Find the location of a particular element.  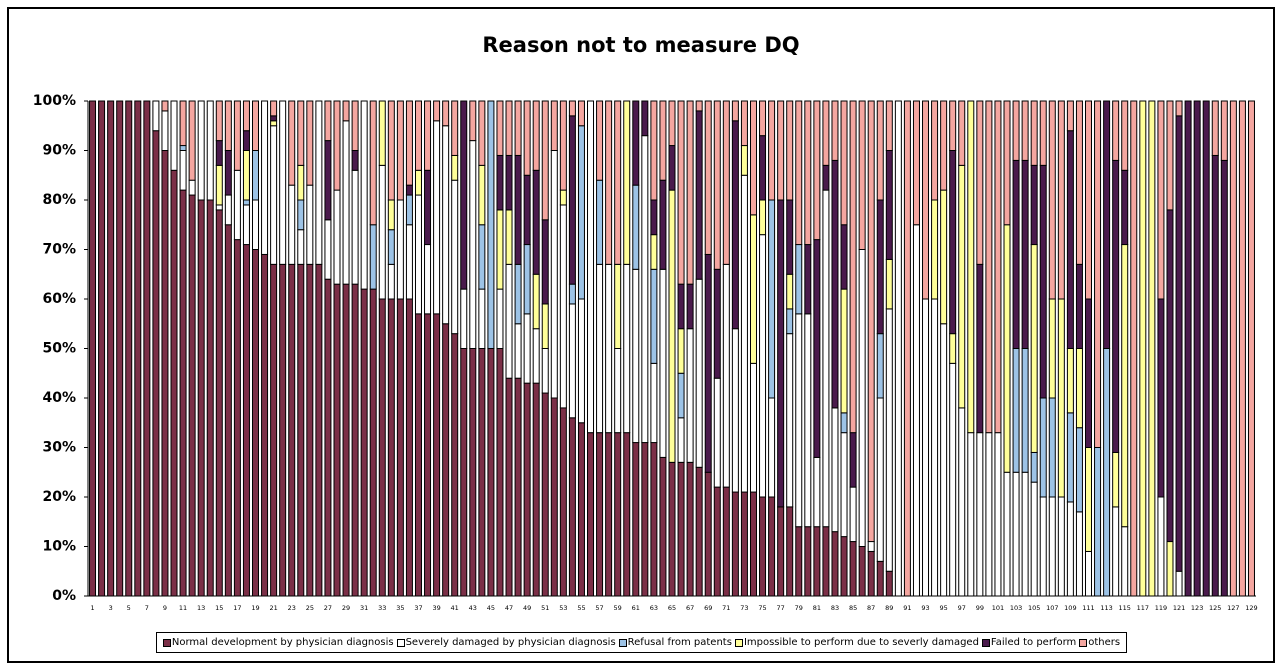

x-tick-label: 17 is located at coordinates (237, 608).